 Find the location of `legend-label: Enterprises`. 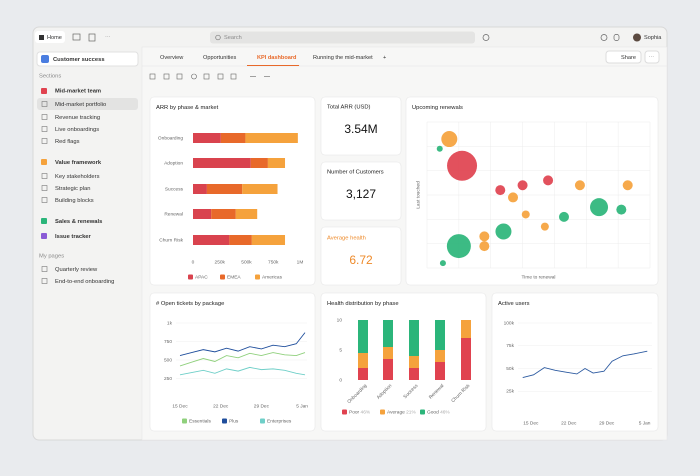

legend-label: Enterprises is located at coordinates (279, 421).